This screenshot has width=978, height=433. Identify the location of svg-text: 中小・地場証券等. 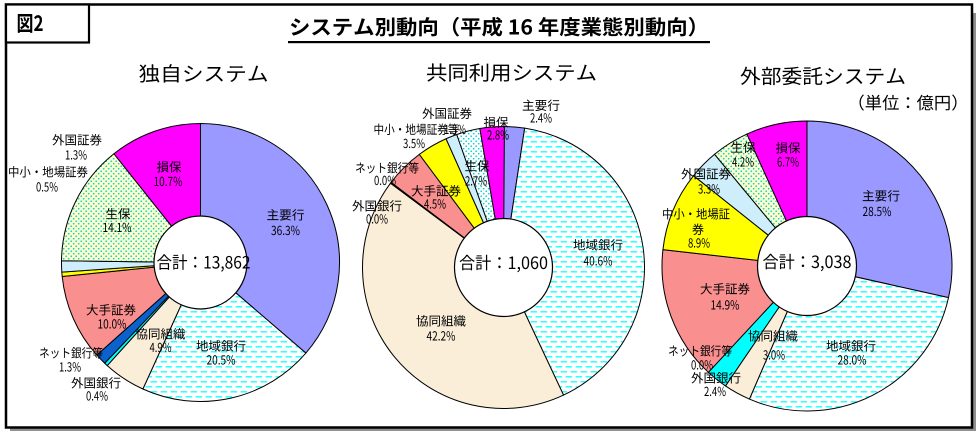
(416, 128).